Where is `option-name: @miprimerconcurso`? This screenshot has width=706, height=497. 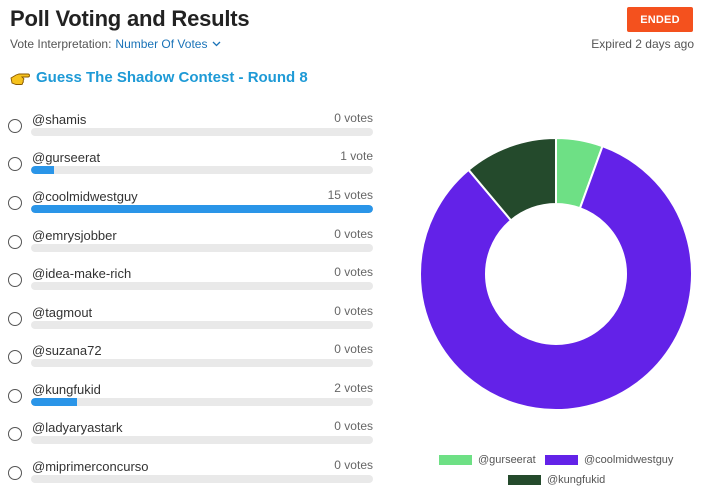
option-name: @miprimerconcurso is located at coordinates (90, 466).